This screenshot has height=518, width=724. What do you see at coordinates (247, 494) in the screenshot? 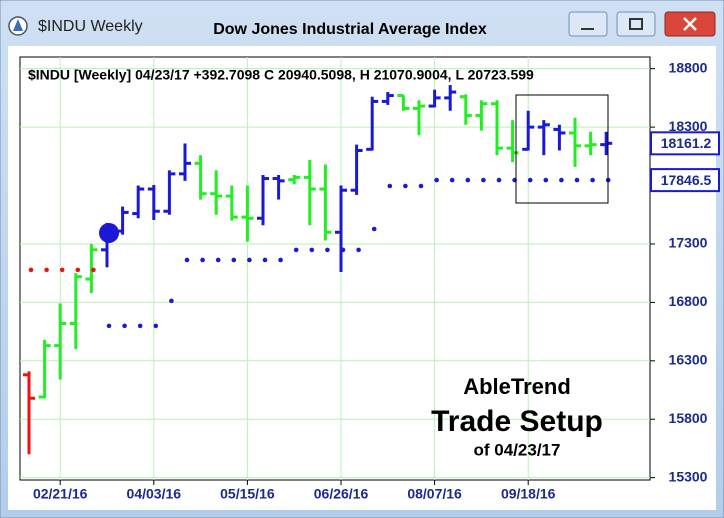
I see `x-tick-label: 05/15/16` at bounding box center [247, 494].